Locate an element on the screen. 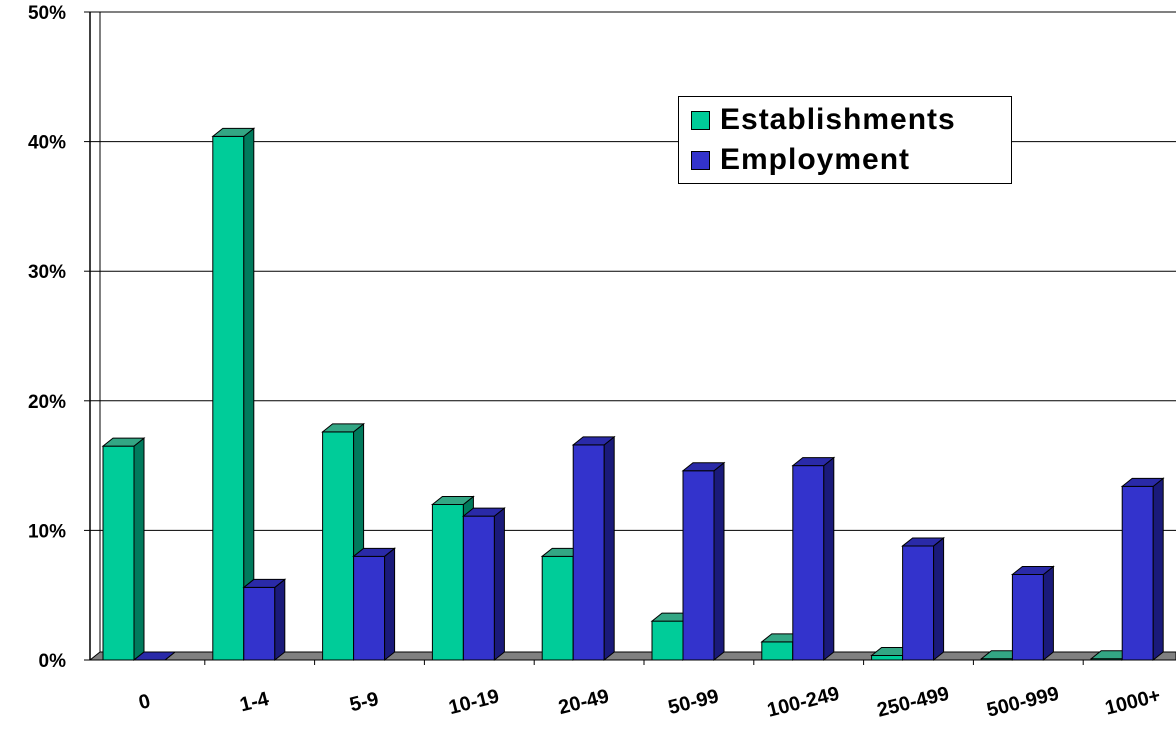  legend-item-establishments: Establishments is located at coordinates (823, 120).